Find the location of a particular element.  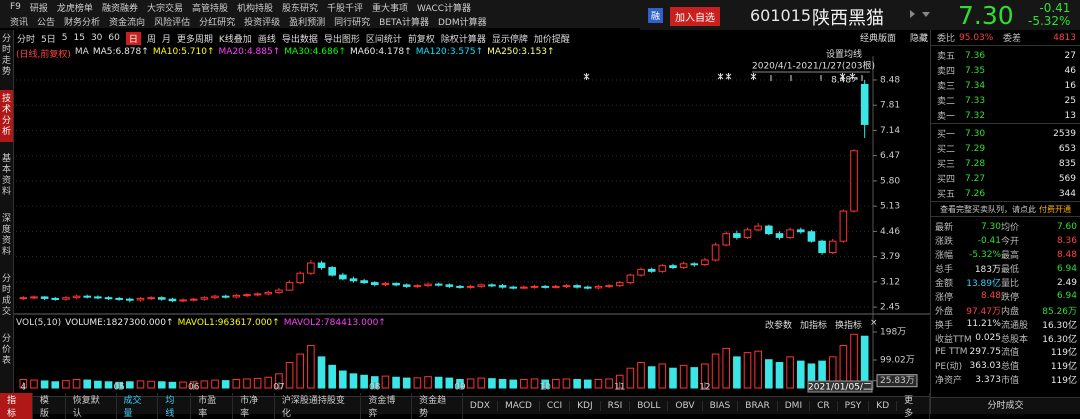

toolbar-item: 60 is located at coordinates (114, 38).